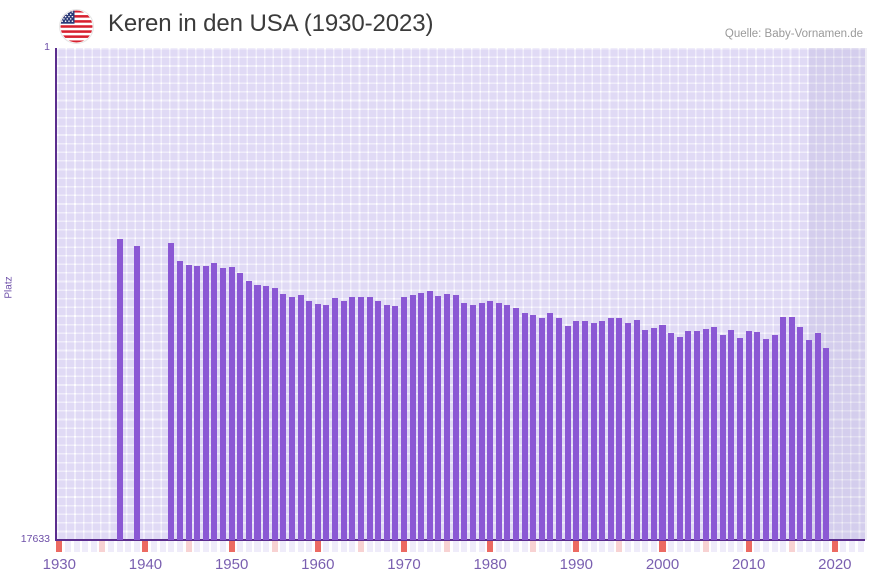 This screenshot has height=587, width=873. I want to click on bar-1990, so click(576, 430).